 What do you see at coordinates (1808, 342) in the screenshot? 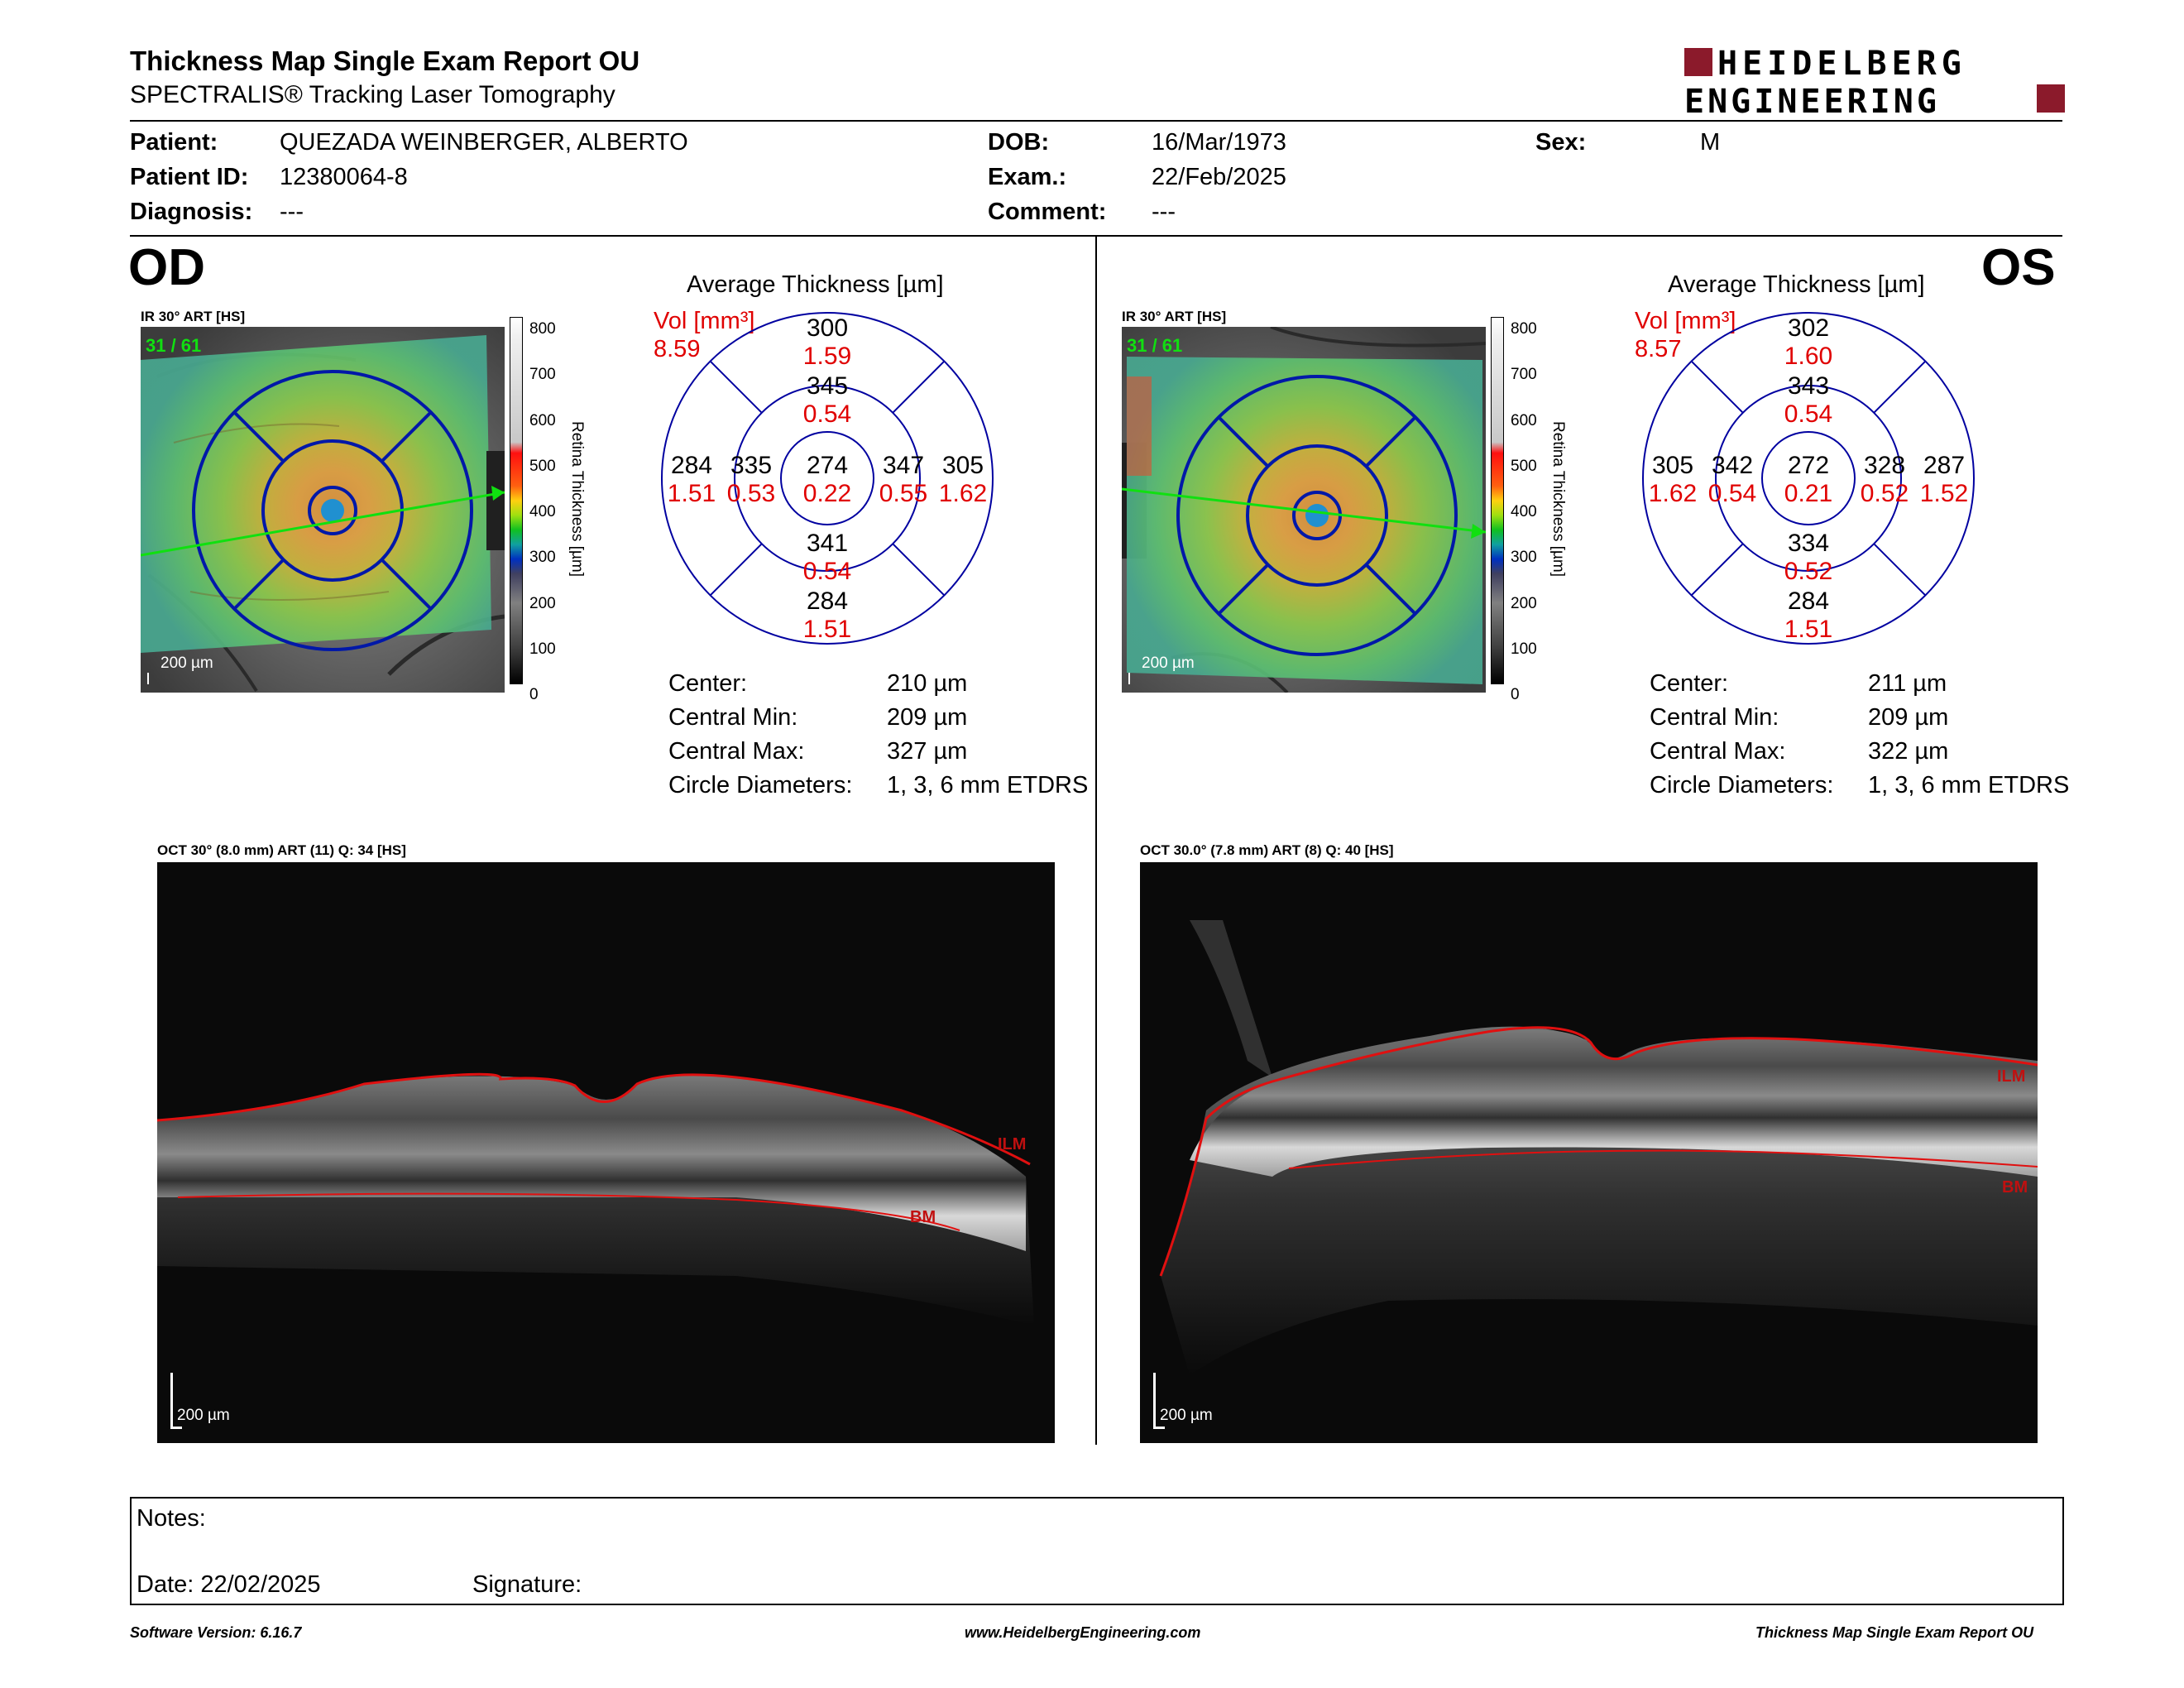
I see `os-outer-superior: 302 1.60` at bounding box center [1808, 342].